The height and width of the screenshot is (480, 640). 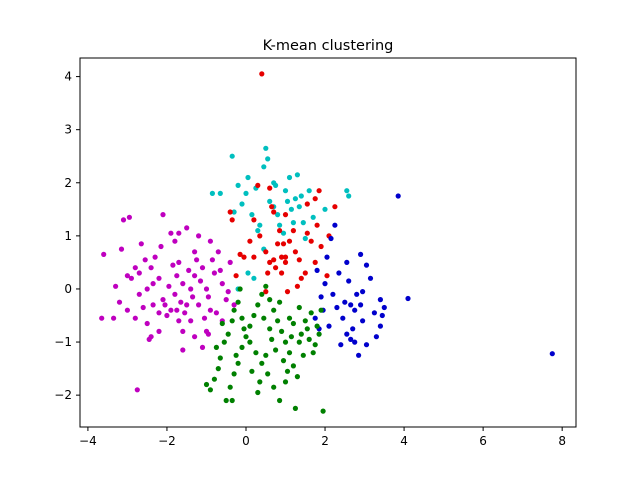 I want to click on x-tick-label: 2, so click(x=325, y=441).